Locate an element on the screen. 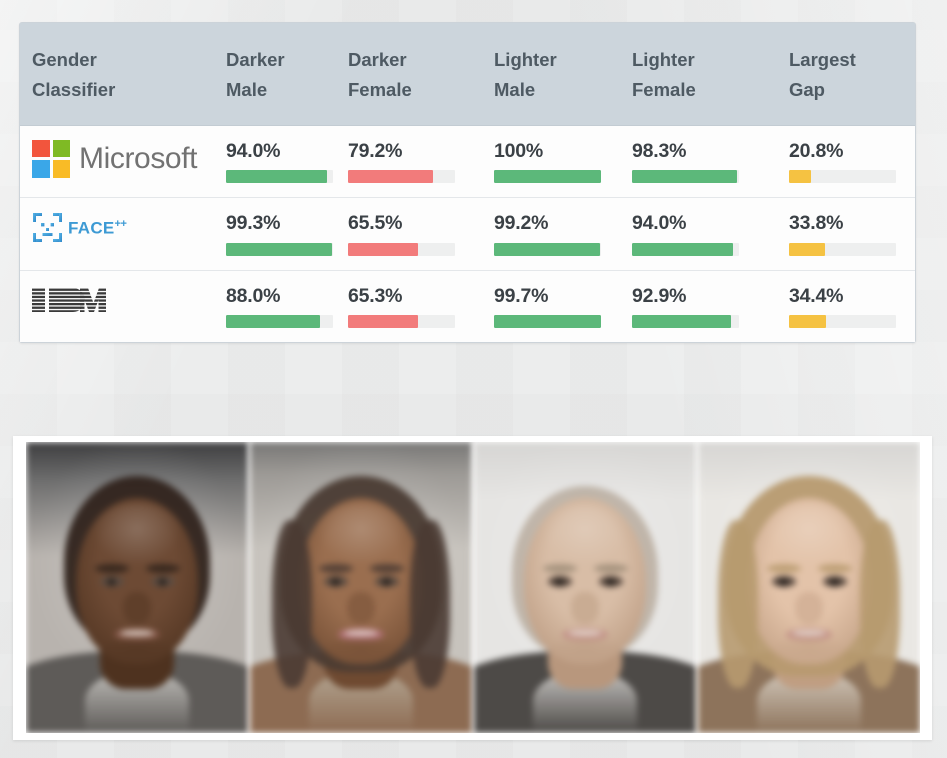  faceplusplus-logo: FACE++ is located at coordinates (79, 227).